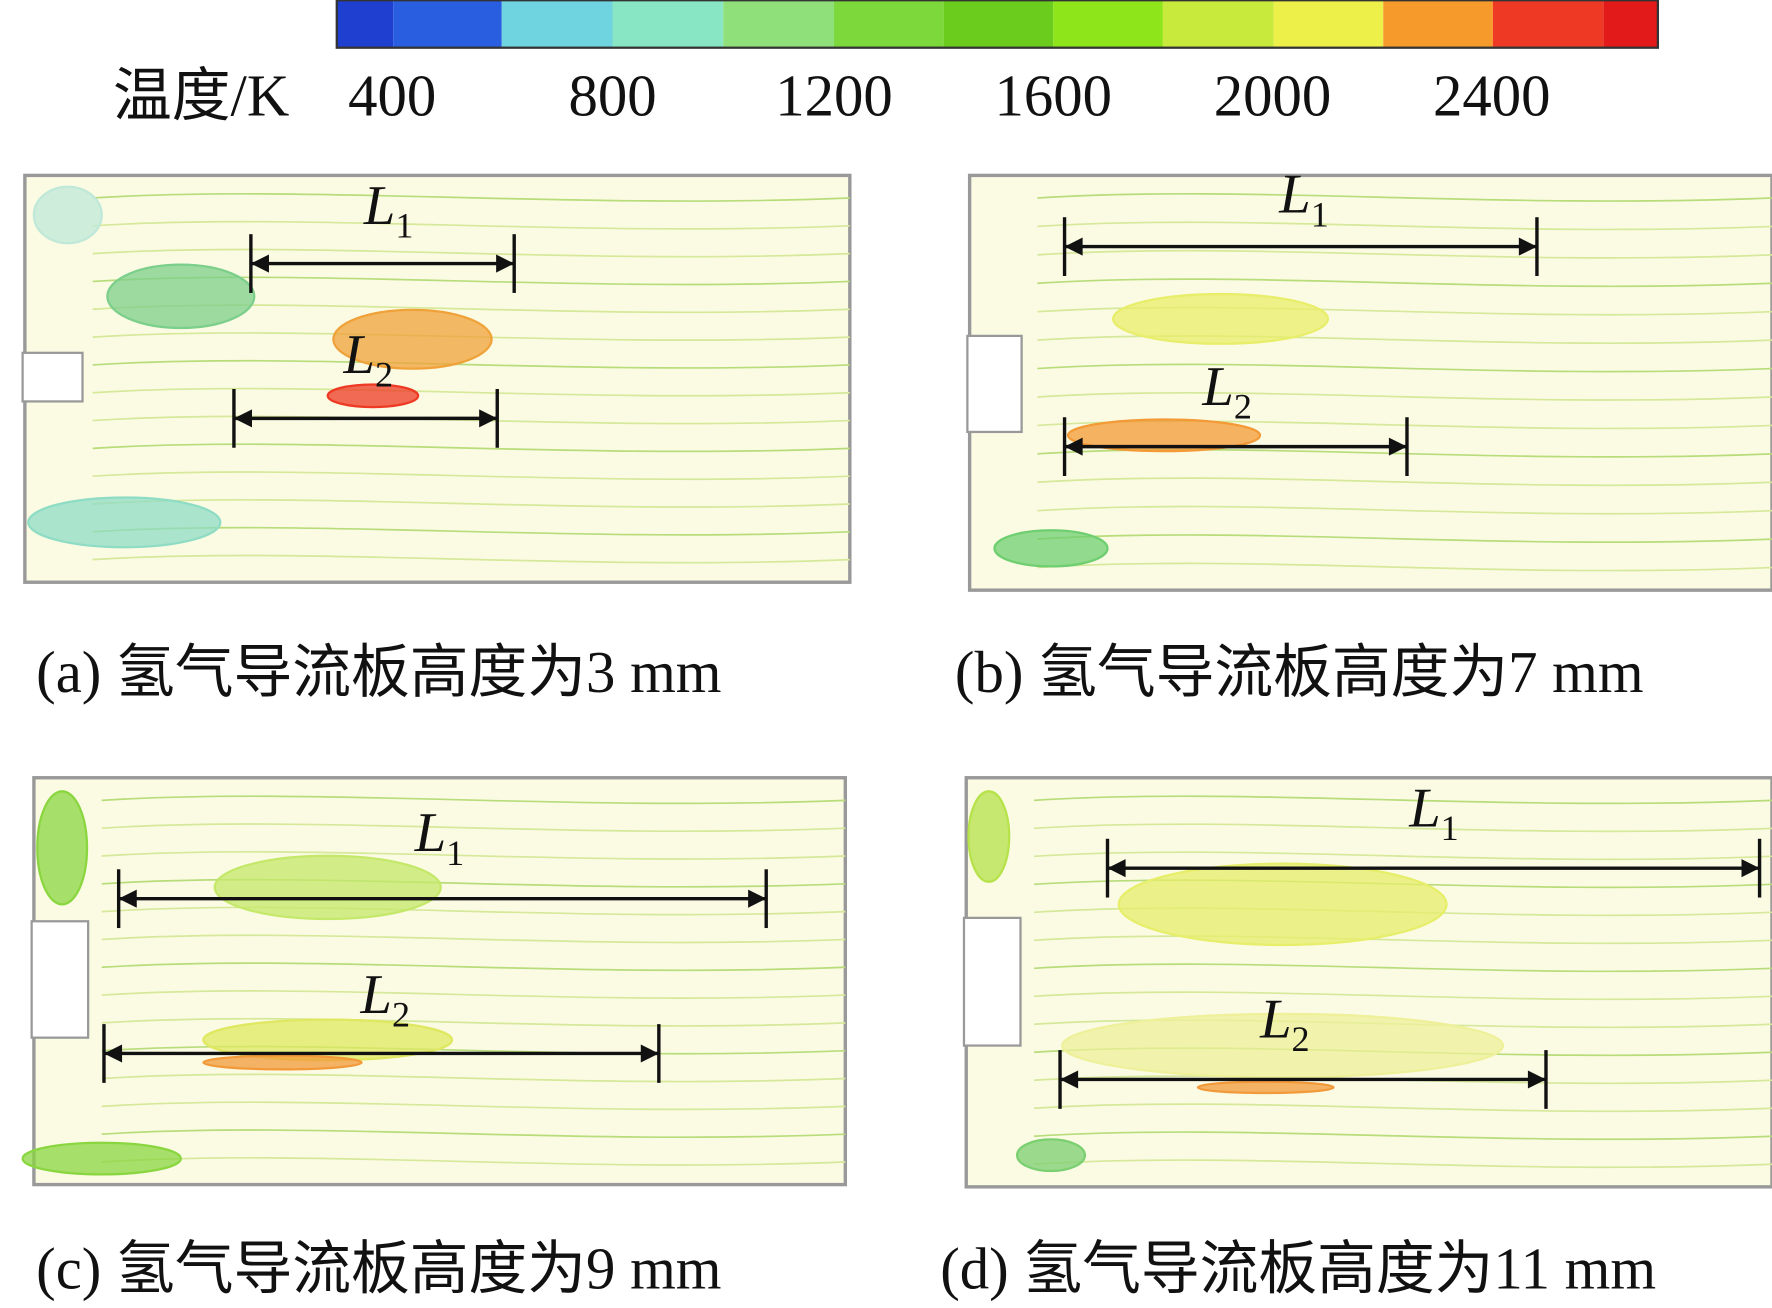  What do you see at coordinates (1299, 672) in the screenshot?
I see `panel-caption: (b) 氢气导流板高度为7 mm` at bounding box center [1299, 672].